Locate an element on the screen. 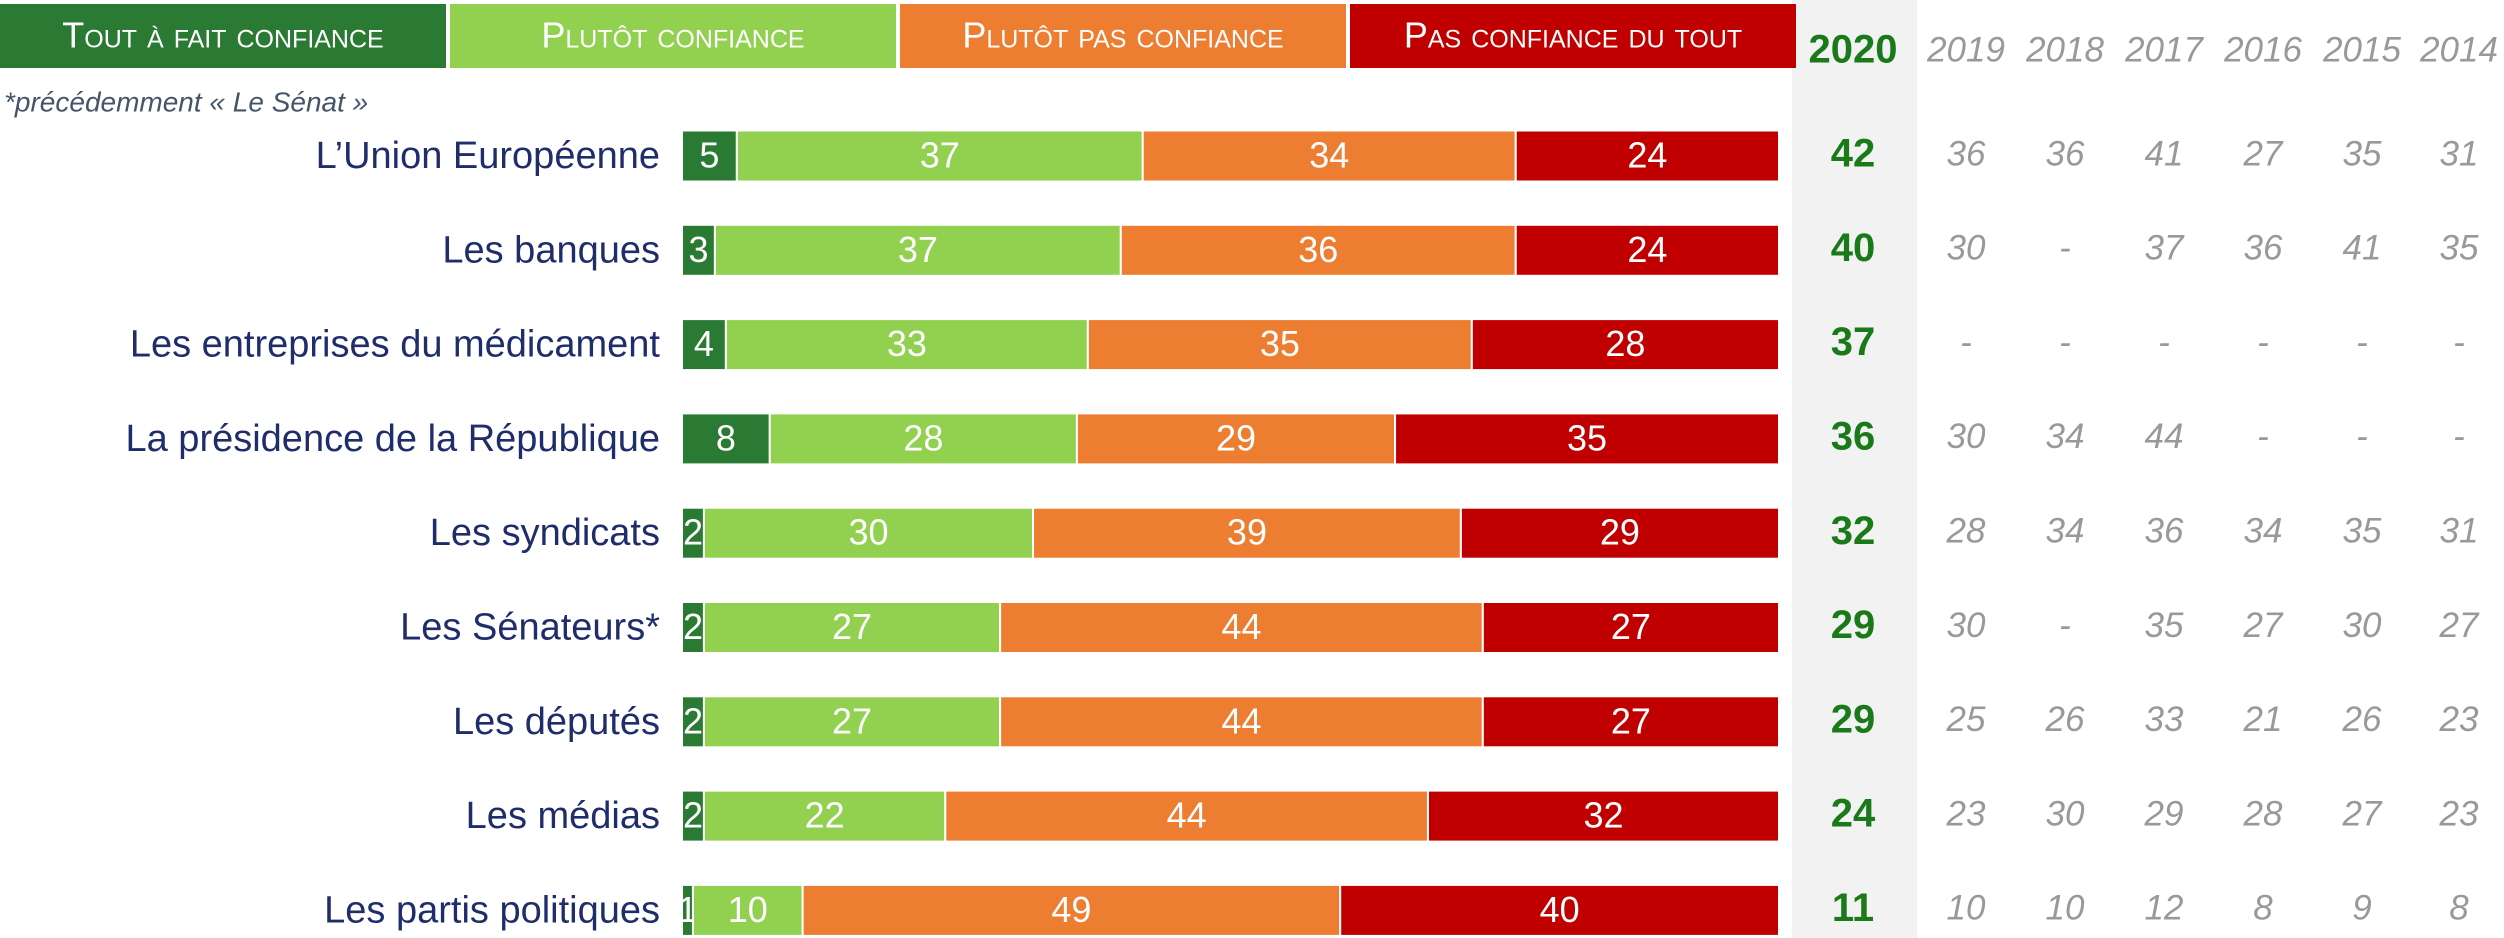  data-label: 5 is located at coordinates (709, 155).